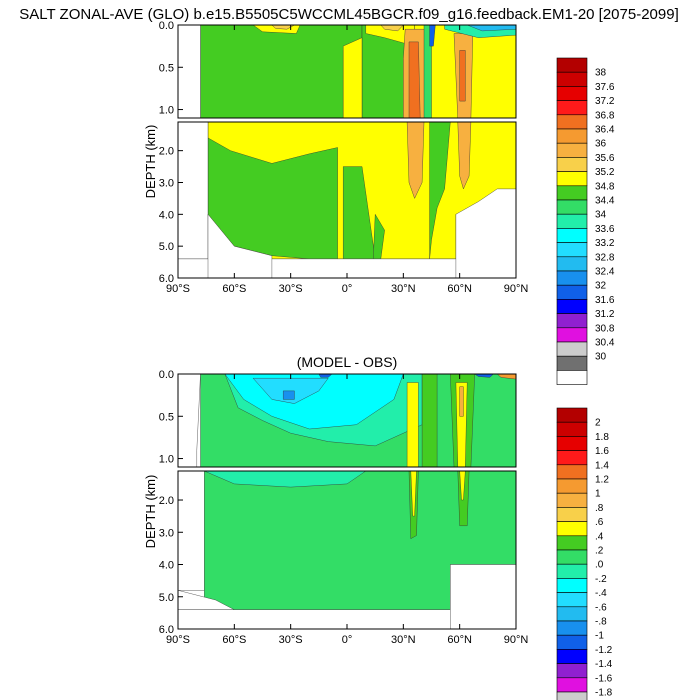  What do you see at coordinates (605, 300) in the screenshot?
I see `colorbar-label: 31.6` at bounding box center [605, 300].